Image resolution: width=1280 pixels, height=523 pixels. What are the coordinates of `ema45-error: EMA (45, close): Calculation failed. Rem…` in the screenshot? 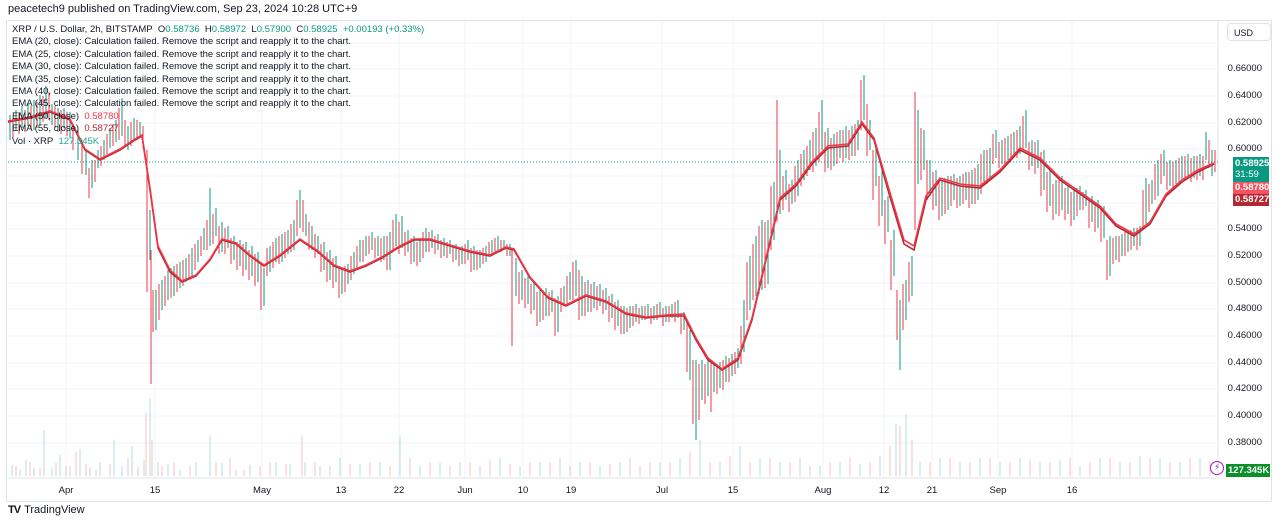 It's located at (181, 104).